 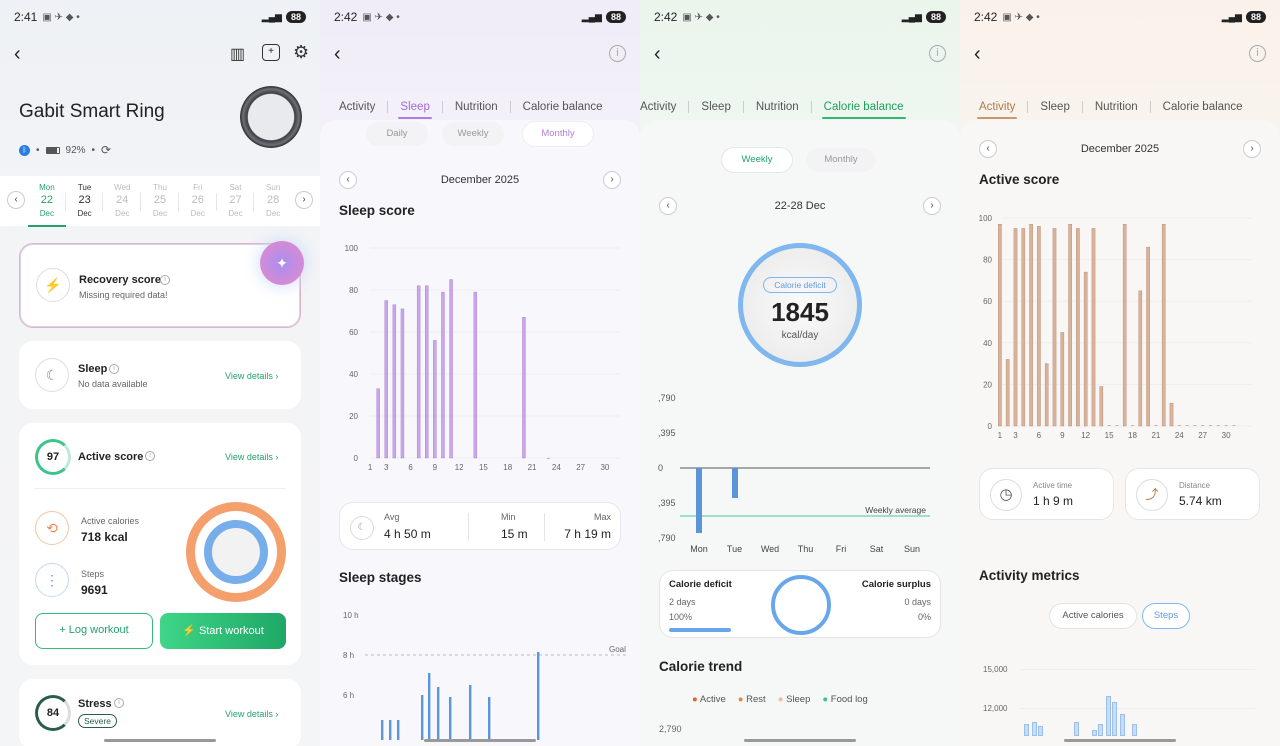 I want to click on pill-steps: Steps, so click(x=1166, y=616).